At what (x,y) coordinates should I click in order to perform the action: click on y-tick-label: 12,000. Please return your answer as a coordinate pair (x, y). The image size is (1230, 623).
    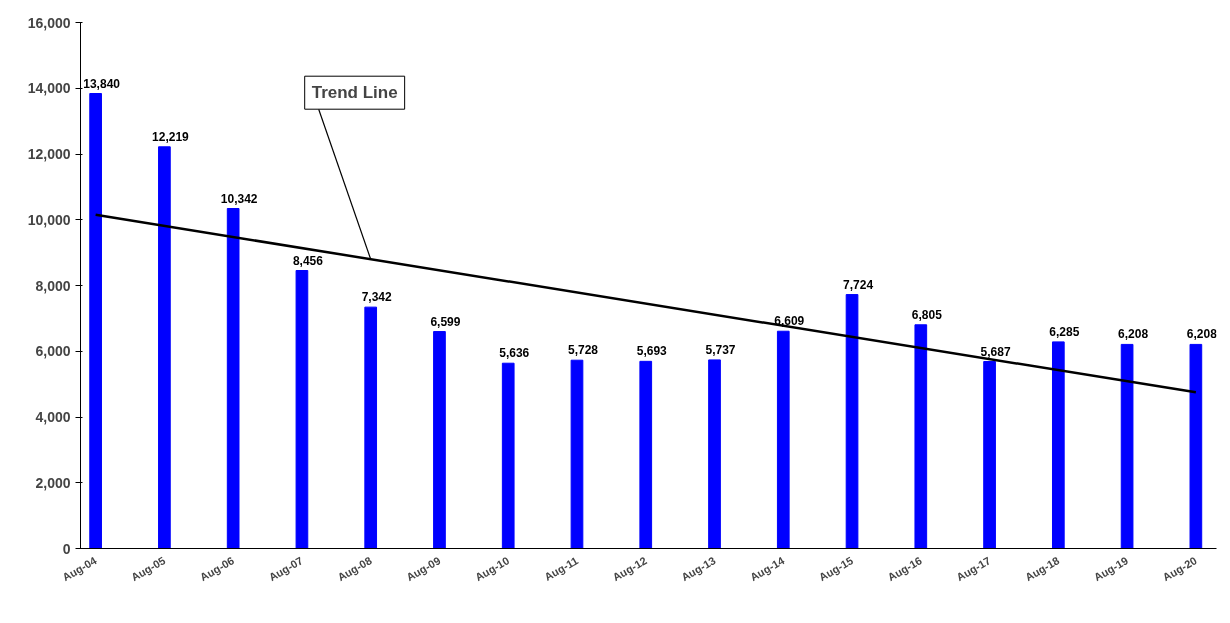
    Looking at the image, I should click on (49, 154).